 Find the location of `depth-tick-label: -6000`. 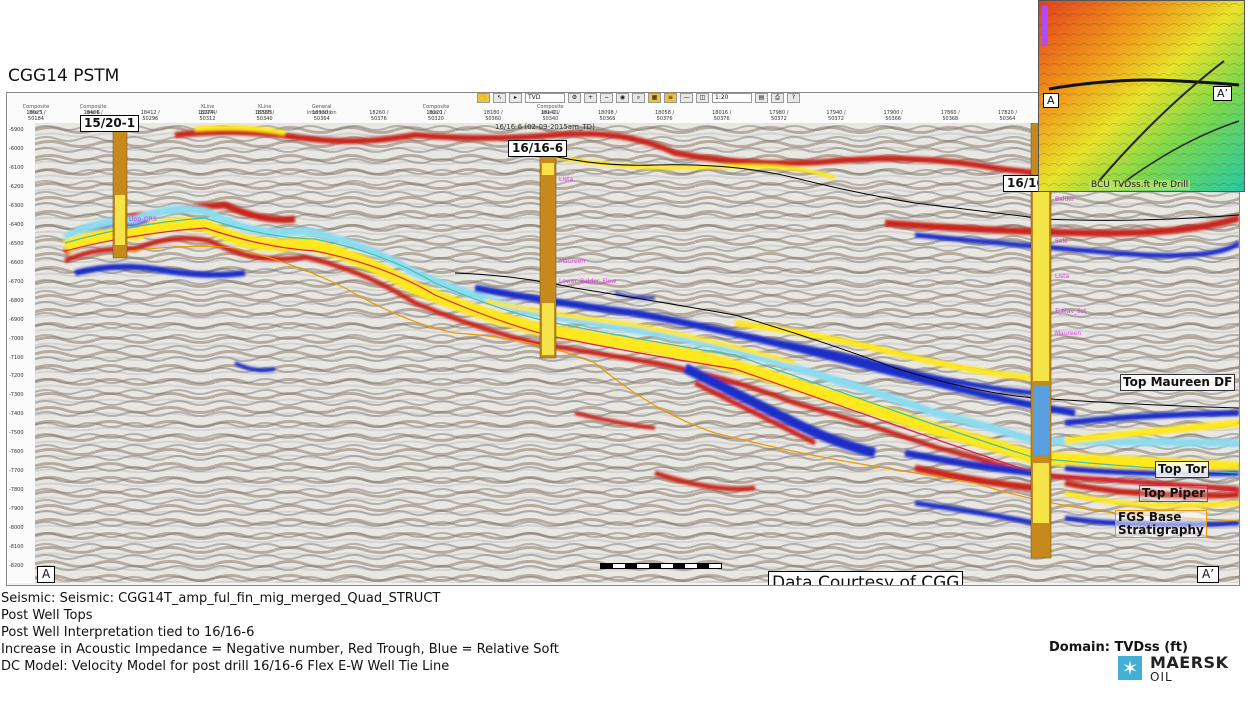

depth-tick-label: -6000 is located at coordinates (16, 148).